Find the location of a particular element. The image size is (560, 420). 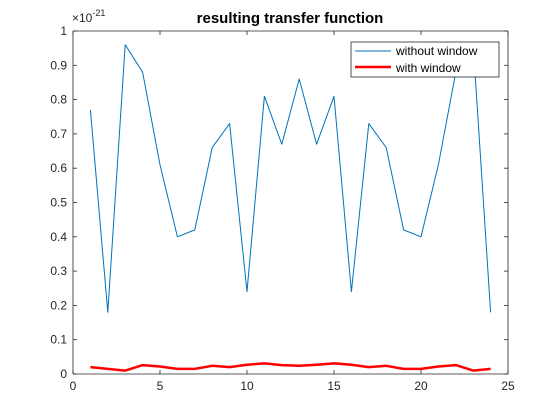

y-tick-label: 0.7 is located at coordinates (58, 134).